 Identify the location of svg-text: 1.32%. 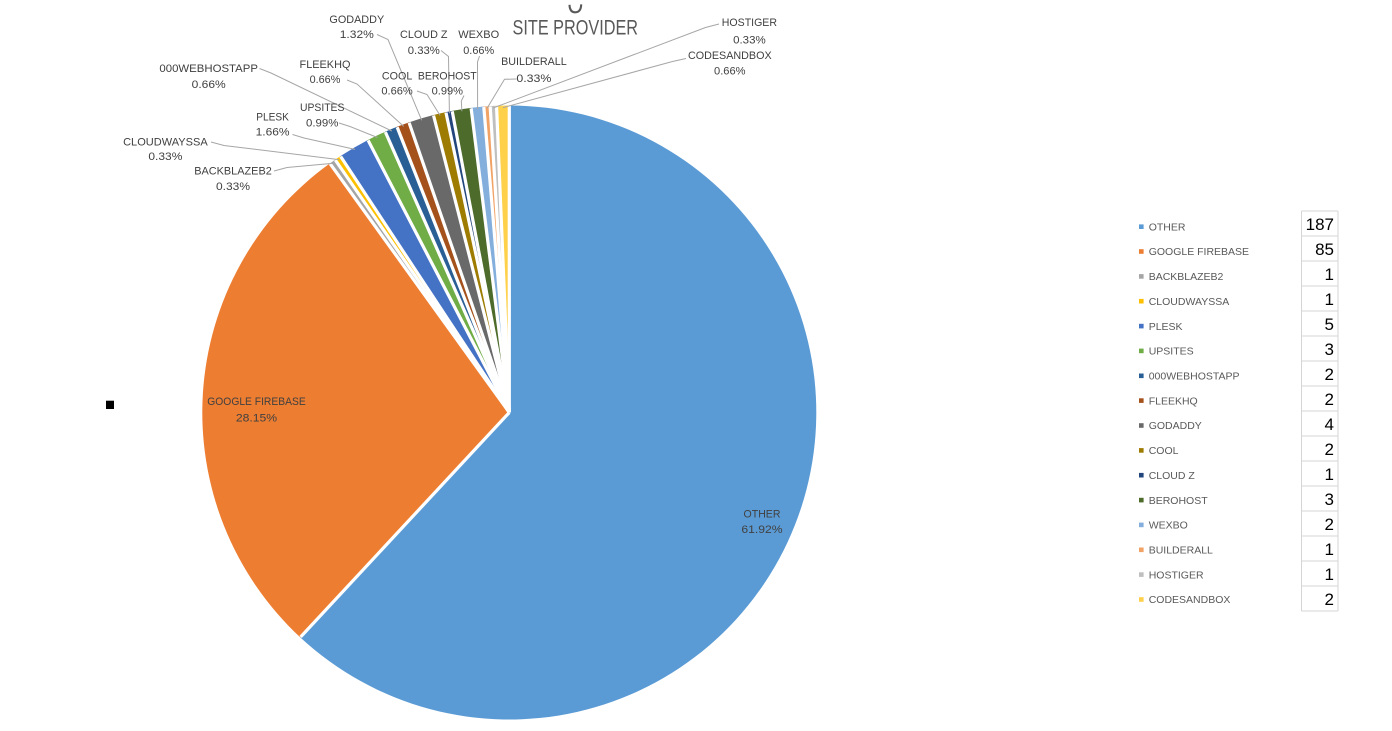
(357, 35).